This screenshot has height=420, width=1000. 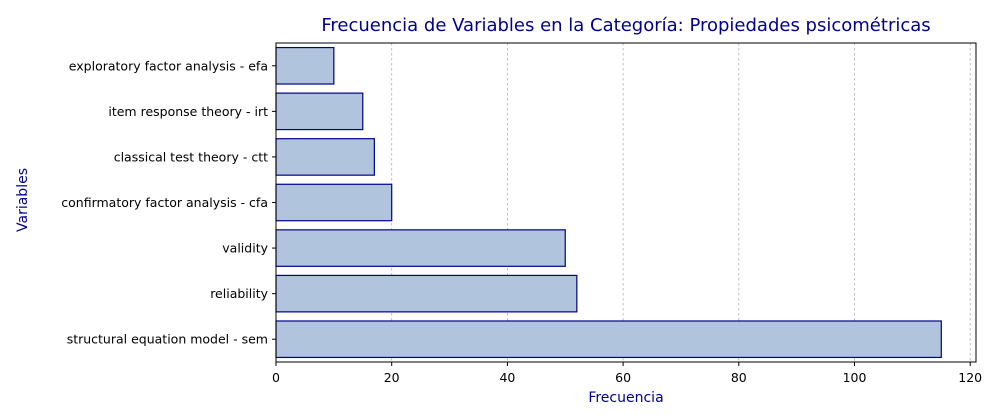 I want to click on y-axis-label: Variables, so click(x=23, y=200).